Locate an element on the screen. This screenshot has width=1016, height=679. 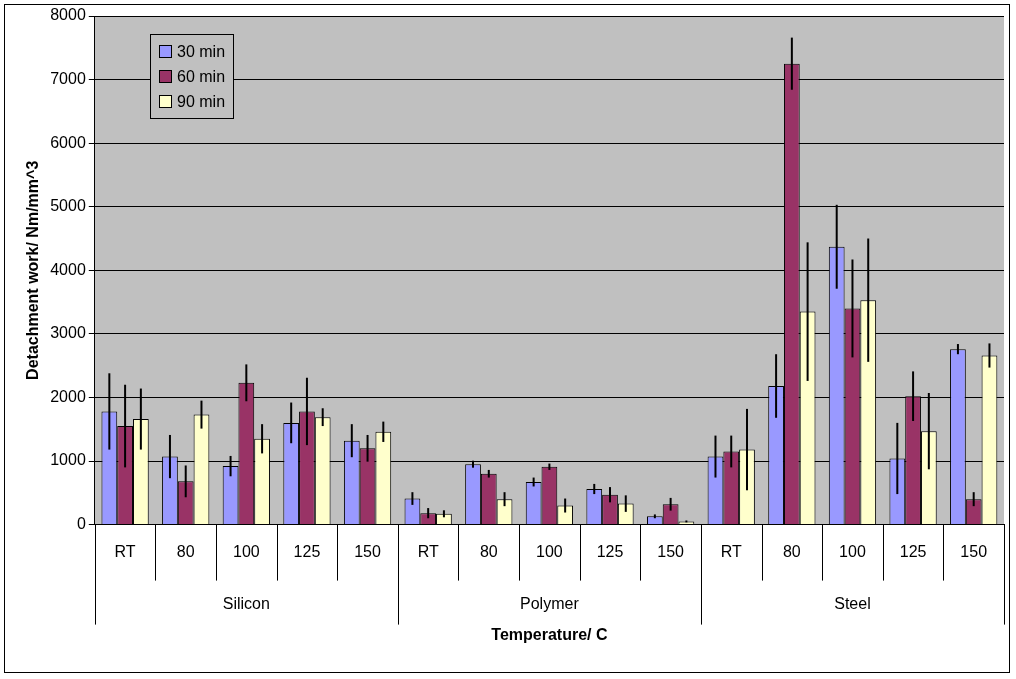
y-tick-label: 1000 is located at coordinates (68, 460).